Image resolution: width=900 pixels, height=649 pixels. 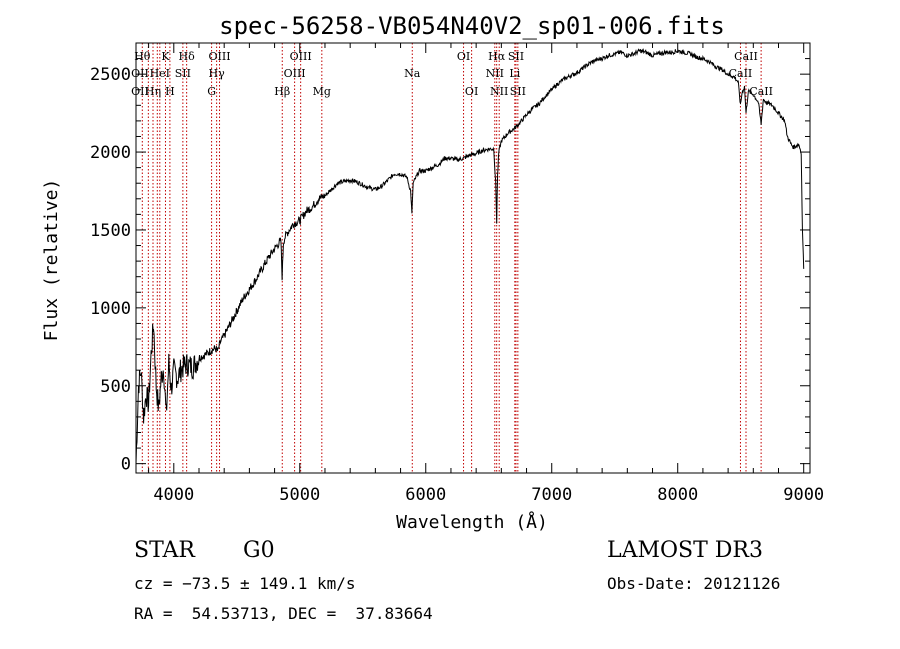 I want to click on x-tick-label: 8000, so click(x=677, y=495).